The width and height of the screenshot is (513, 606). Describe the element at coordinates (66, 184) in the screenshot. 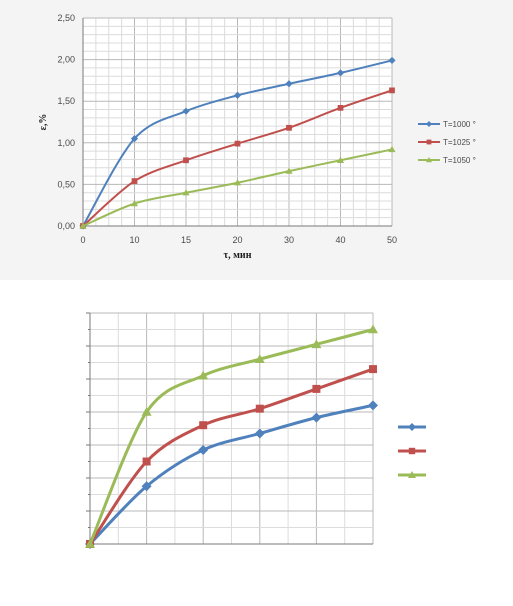

I see `y-tick-label: 0,50` at that location.